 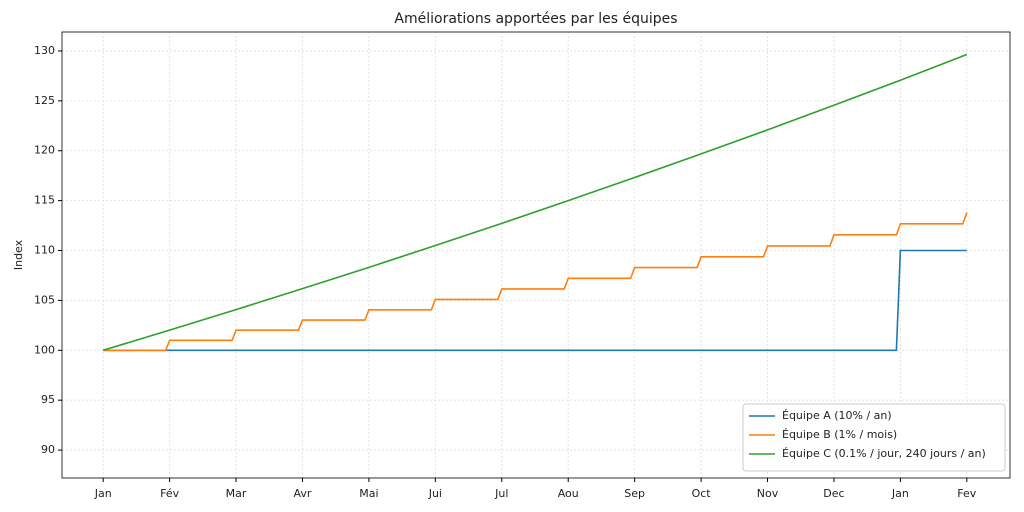 What do you see at coordinates (44, 299) in the screenshot?
I see `y-tick-label: 105` at bounding box center [44, 299].